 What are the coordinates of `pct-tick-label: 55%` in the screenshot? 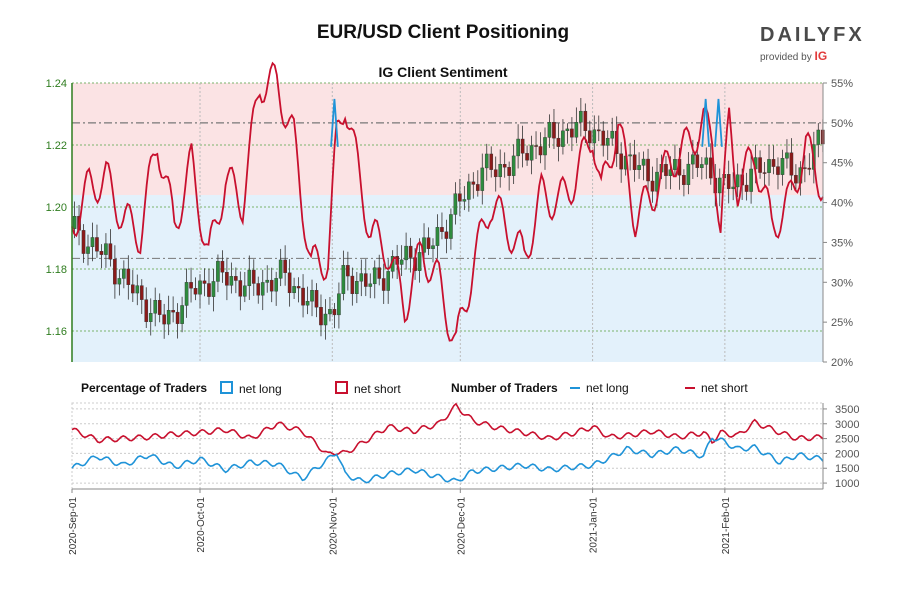 It's located at (842, 84).